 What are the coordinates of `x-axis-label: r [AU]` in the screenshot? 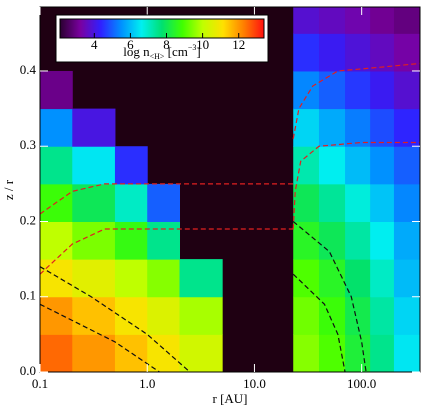 It's located at (229, 398).